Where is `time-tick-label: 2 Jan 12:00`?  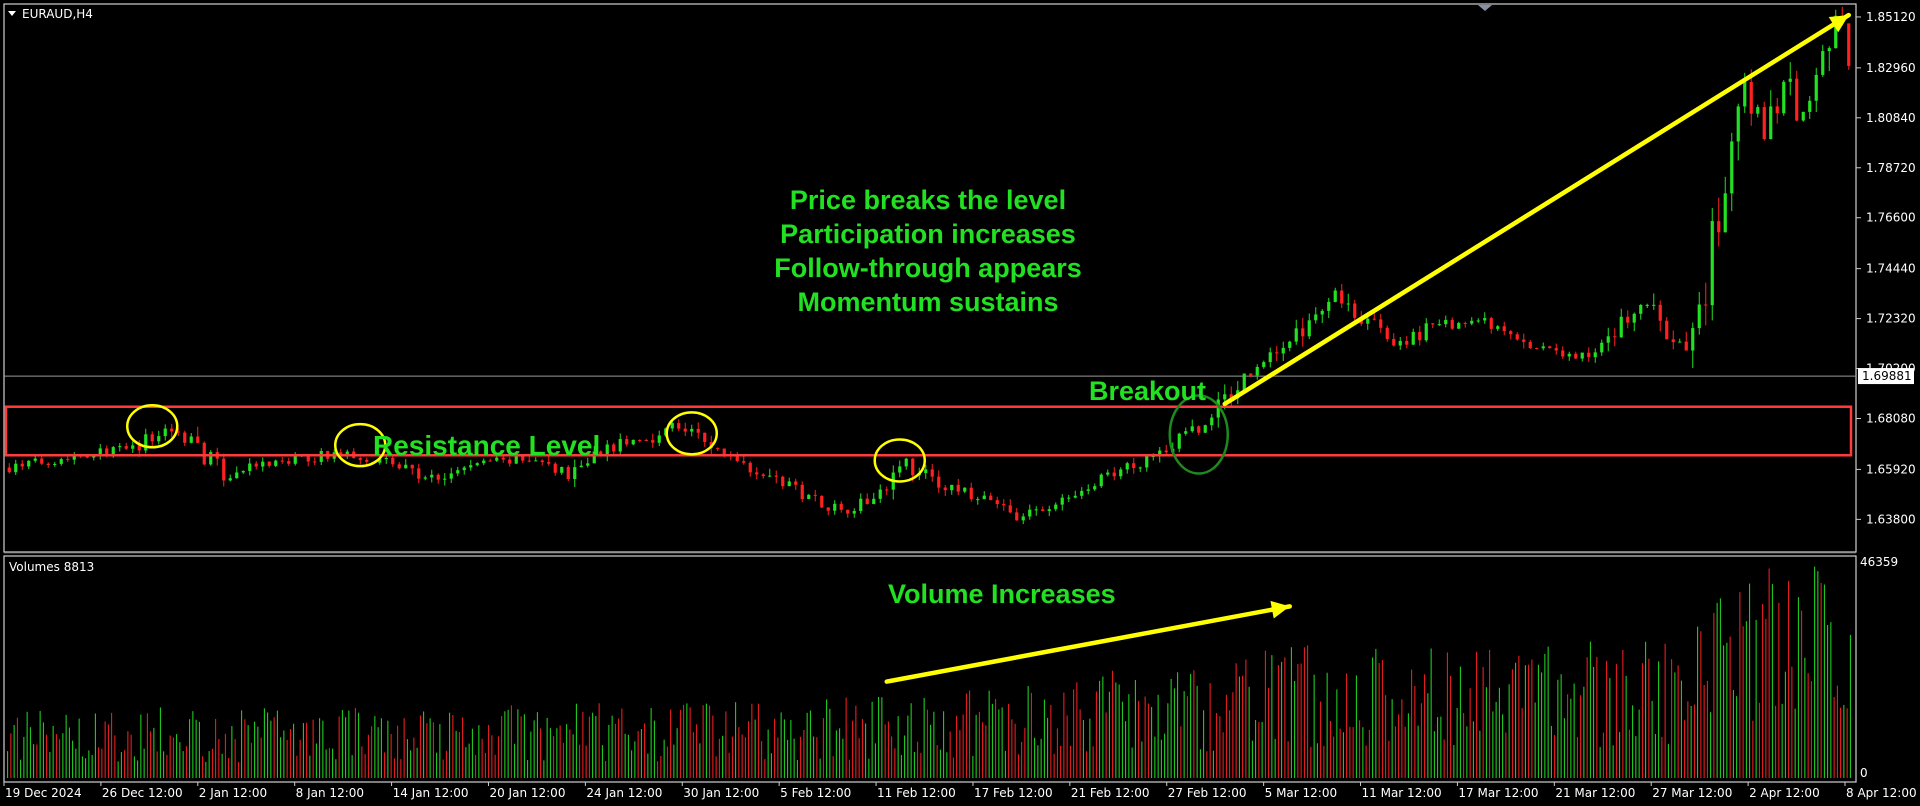
time-tick-label: 2 Jan 12:00 is located at coordinates (233, 793).